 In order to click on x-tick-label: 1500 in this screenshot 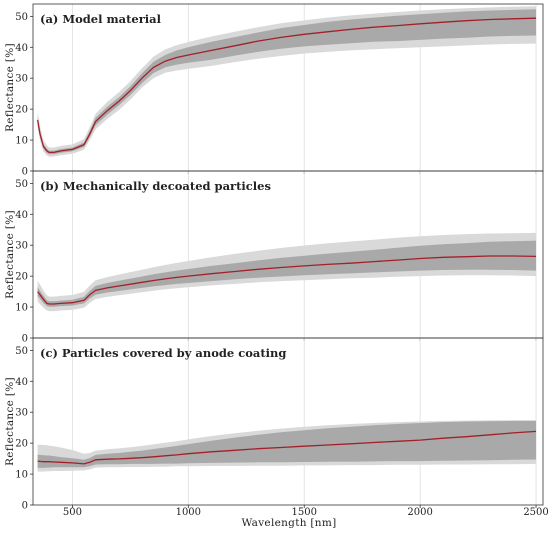, I will do `click(304, 512)`.